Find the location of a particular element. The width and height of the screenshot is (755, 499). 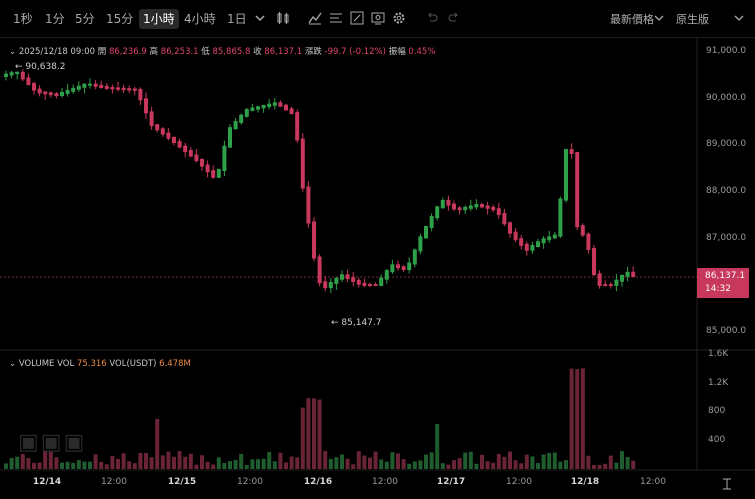

low-annotation-value: 85,147.7 is located at coordinates (361, 323).